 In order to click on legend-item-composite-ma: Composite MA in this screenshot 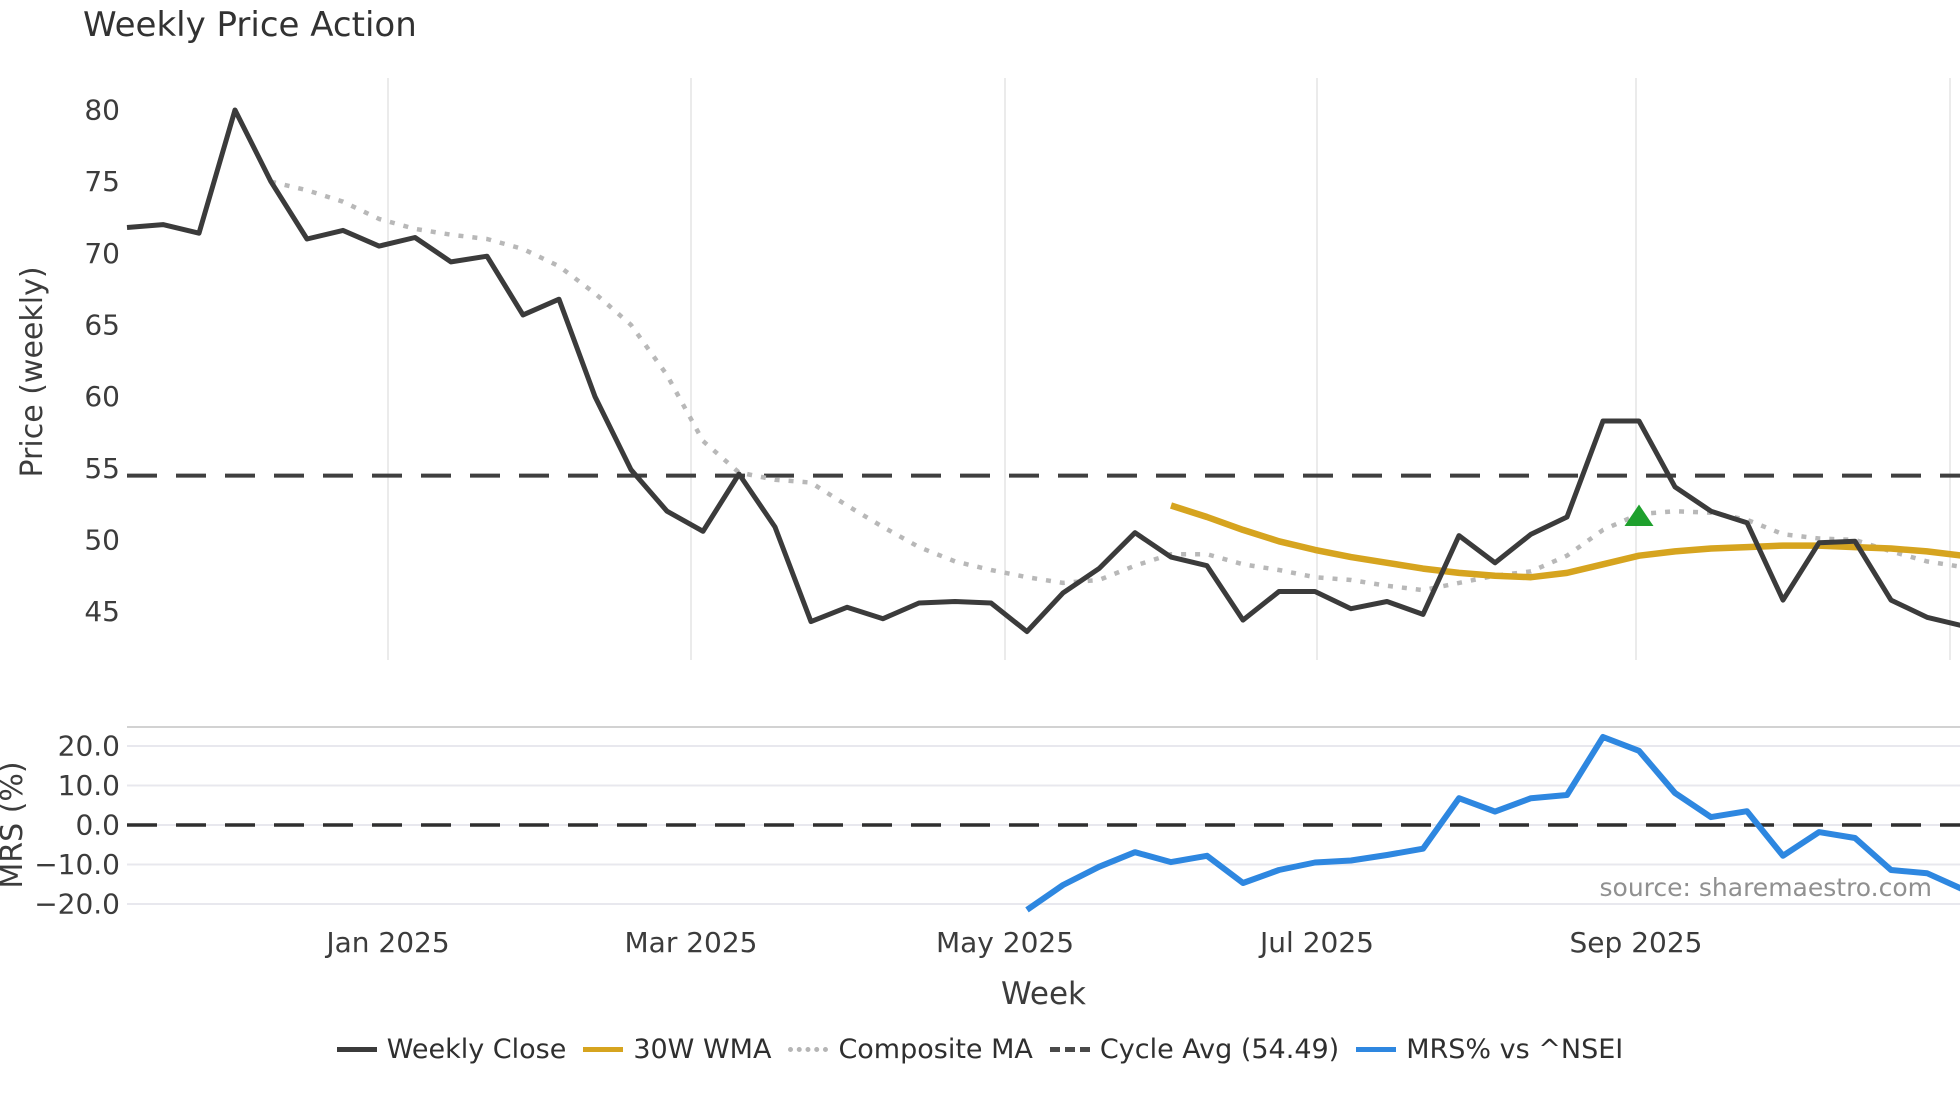, I will do `click(910, 1049)`.